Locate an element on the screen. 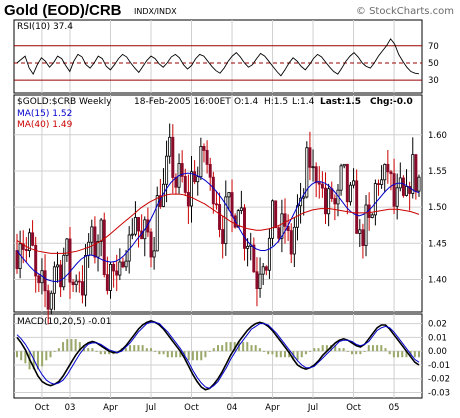 This screenshot has height=418, width=460. price-date: 18-Feb-2005 16:00ET is located at coordinates (182, 102).